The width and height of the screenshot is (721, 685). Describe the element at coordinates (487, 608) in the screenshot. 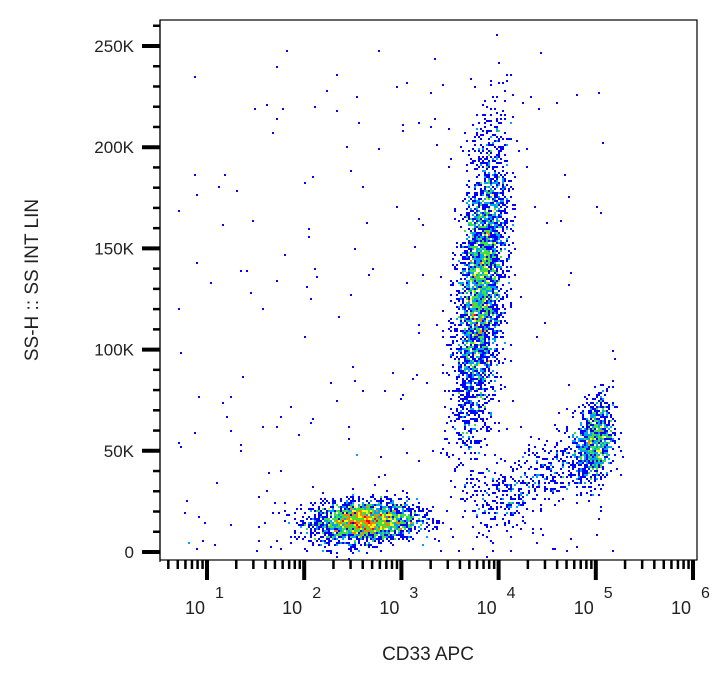

I see `x-tick-base: 10` at that location.